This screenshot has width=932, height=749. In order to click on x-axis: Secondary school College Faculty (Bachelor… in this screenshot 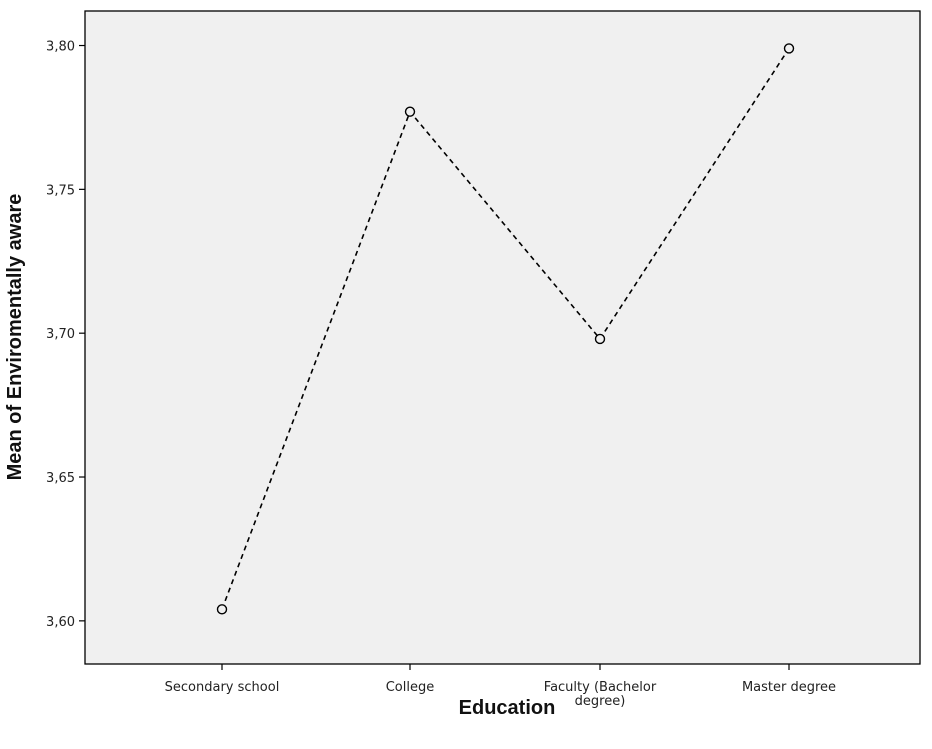, I will do `click(500, 686)`.